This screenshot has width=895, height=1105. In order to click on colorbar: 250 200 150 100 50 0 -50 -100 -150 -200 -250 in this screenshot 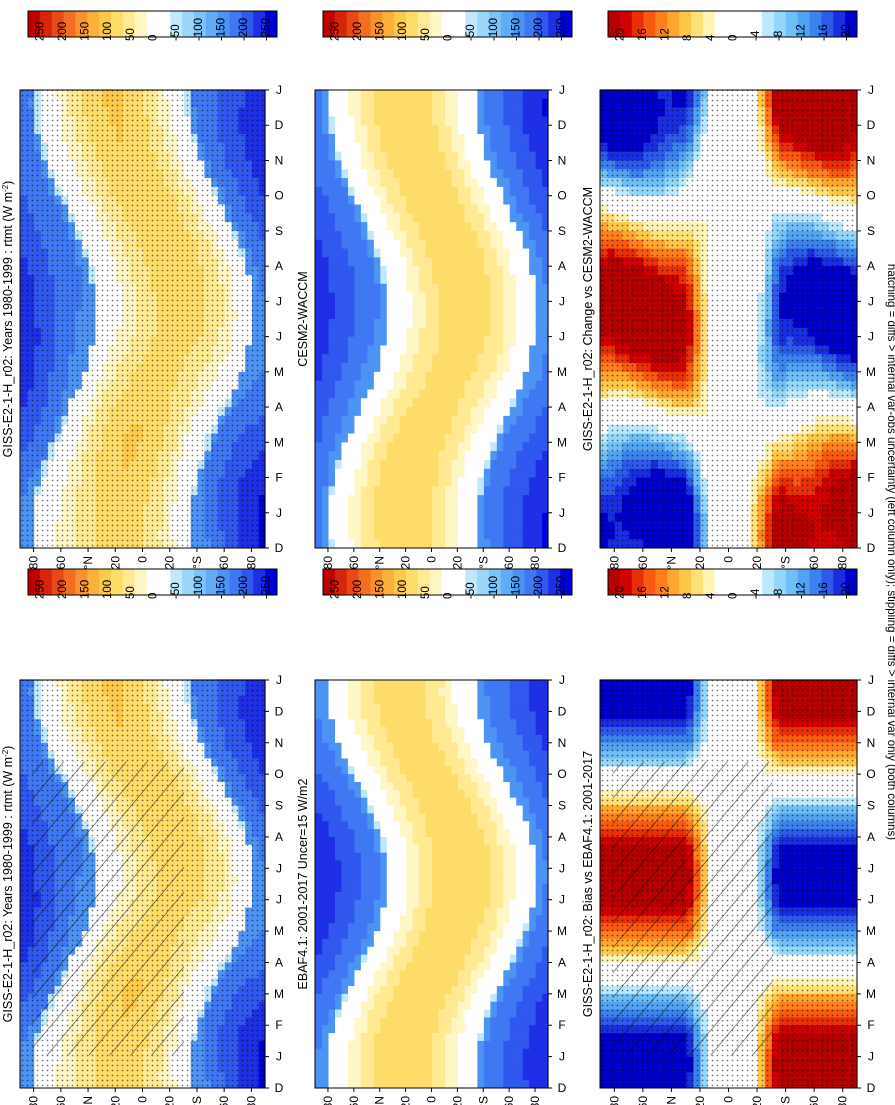, I will do `click(152, 25)`.